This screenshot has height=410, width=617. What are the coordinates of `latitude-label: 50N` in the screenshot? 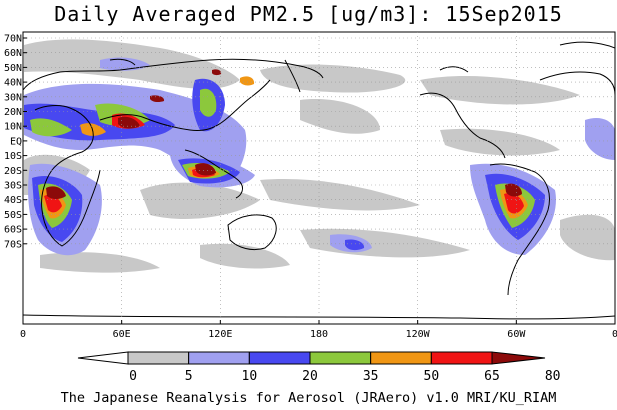 It's located at (13, 68).